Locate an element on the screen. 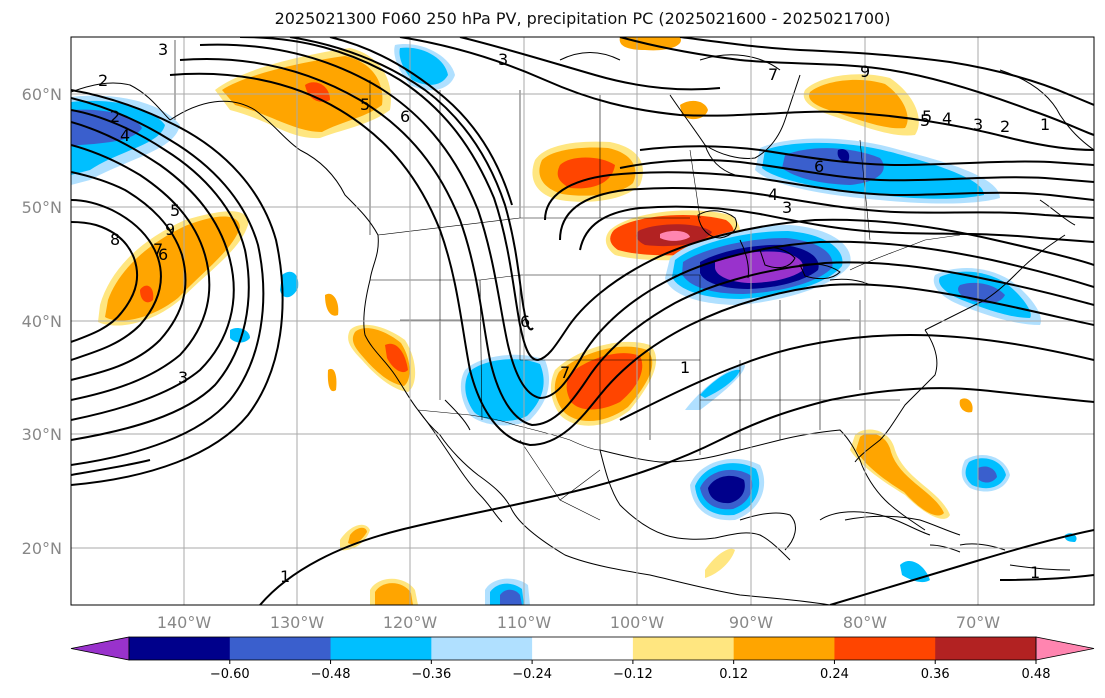 The width and height of the screenshot is (1105, 698). lat-label-40n: 40°N is located at coordinates (42, 321).